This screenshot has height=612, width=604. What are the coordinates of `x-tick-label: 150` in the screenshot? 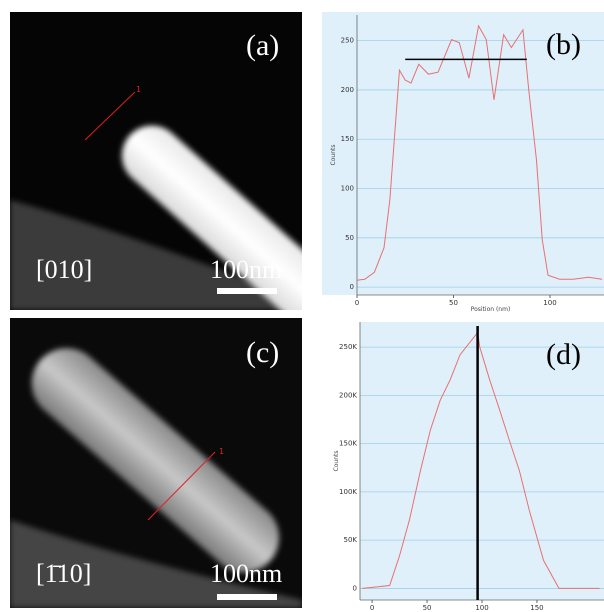 It's located at (536, 608).